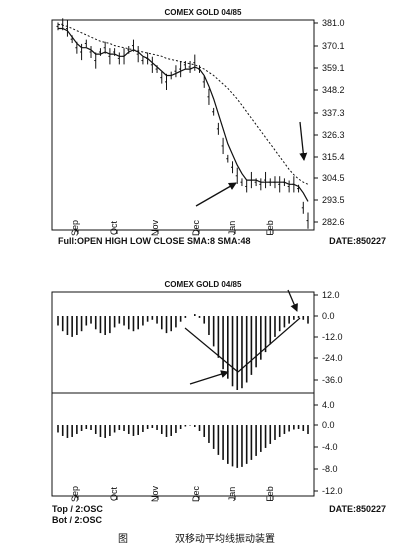  I want to click on price-y-tick-label: 304.5, so click(333, 178).